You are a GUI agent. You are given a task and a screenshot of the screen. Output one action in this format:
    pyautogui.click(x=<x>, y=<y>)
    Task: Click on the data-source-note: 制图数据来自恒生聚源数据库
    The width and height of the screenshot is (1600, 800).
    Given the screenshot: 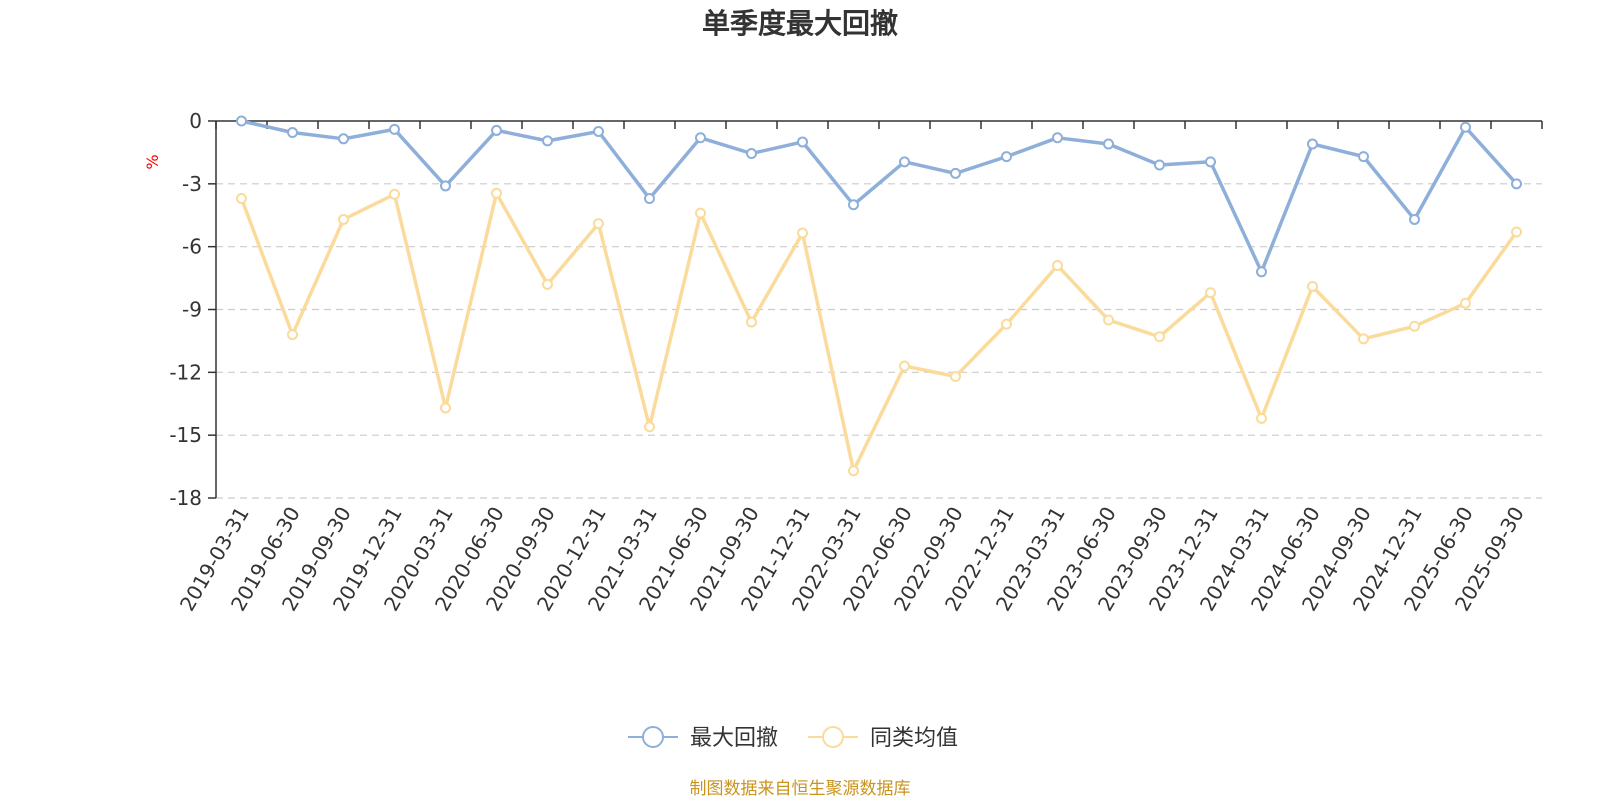 What is the action you would take?
    pyautogui.click(x=800, y=789)
    